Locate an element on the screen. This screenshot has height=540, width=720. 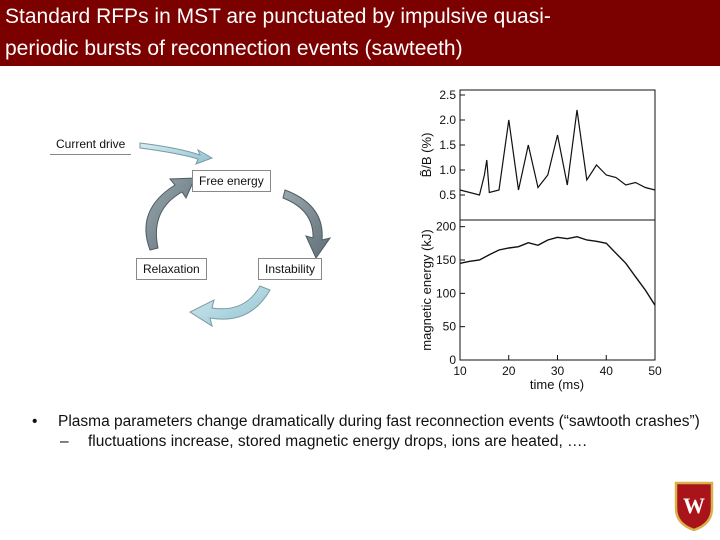
top-ytick-label: 2.5 is located at coordinates (447, 95).